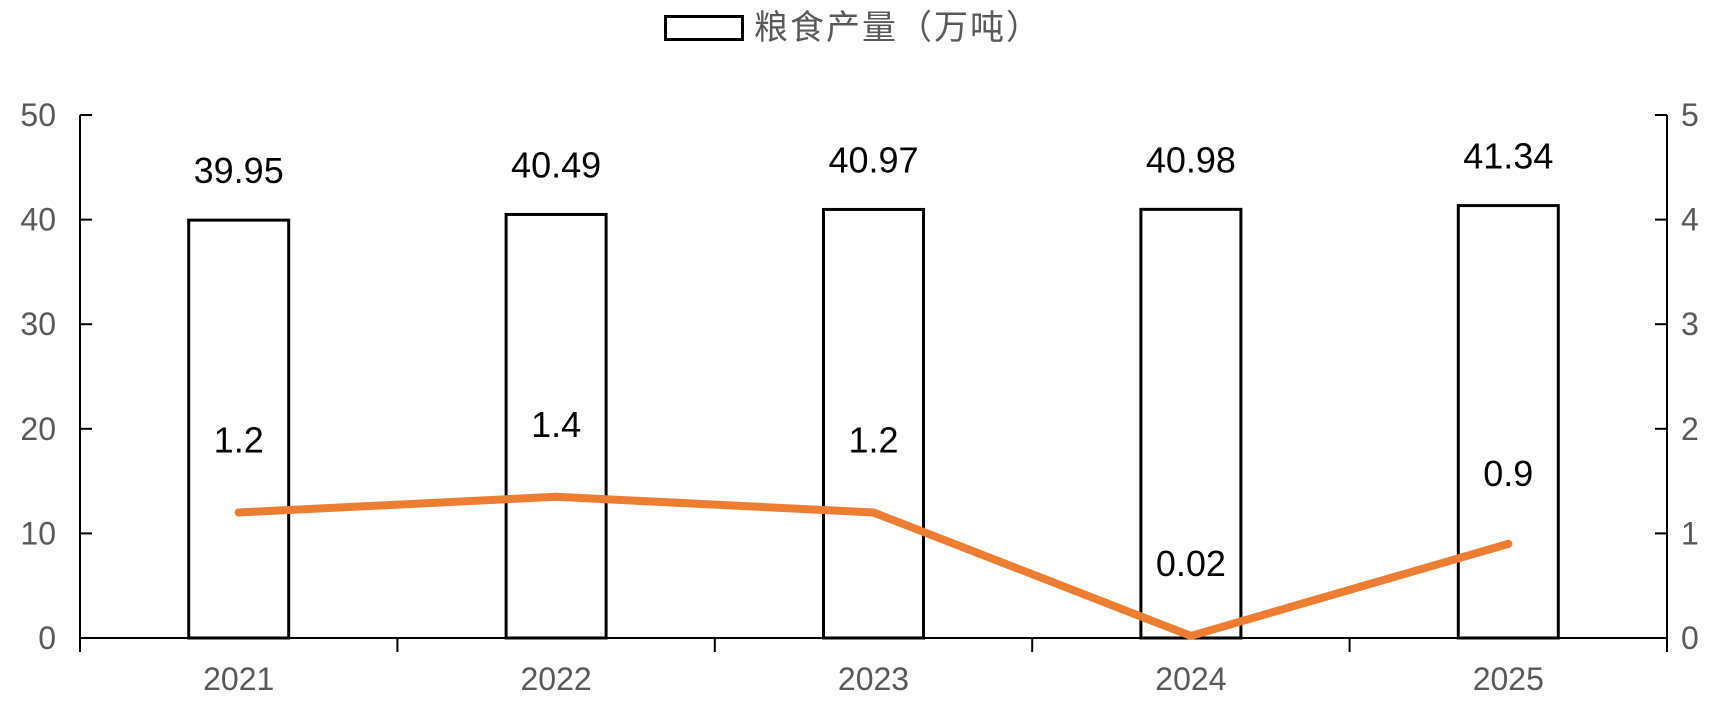 The height and width of the screenshot is (722, 1726). What do you see at coordinates (1690, 638) in the screenshot?
I see `y-tick-label-right: 0` at bounding box center [1690, 638].